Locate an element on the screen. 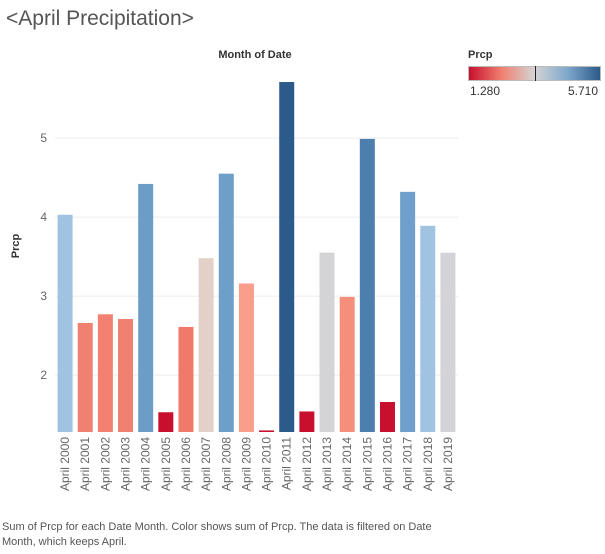 The height and width of the screenshot is (554, 605). bar-april-2014 is located at coordinates (347, 364).